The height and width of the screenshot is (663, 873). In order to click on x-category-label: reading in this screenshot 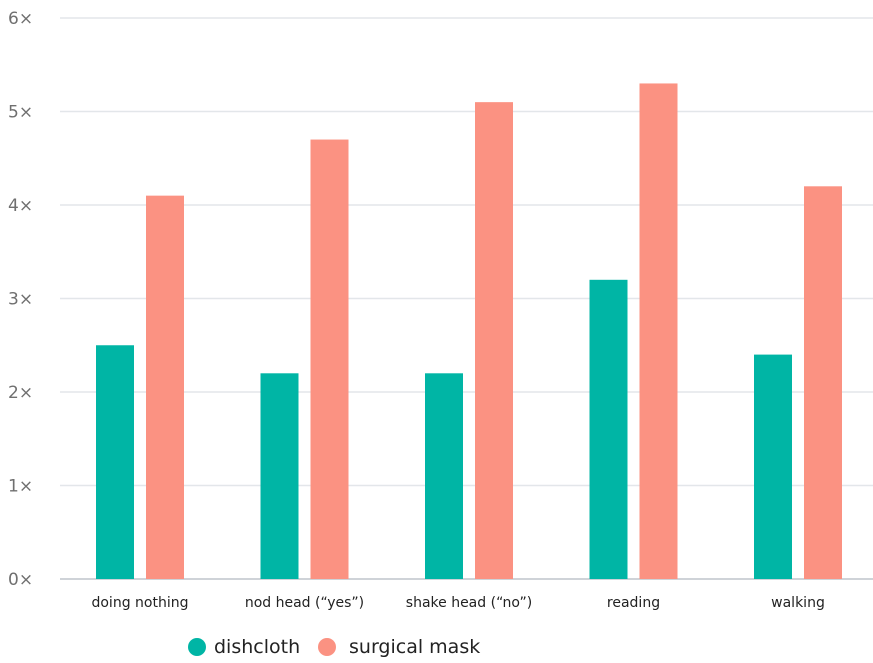, I will do `click(633, 603)`.